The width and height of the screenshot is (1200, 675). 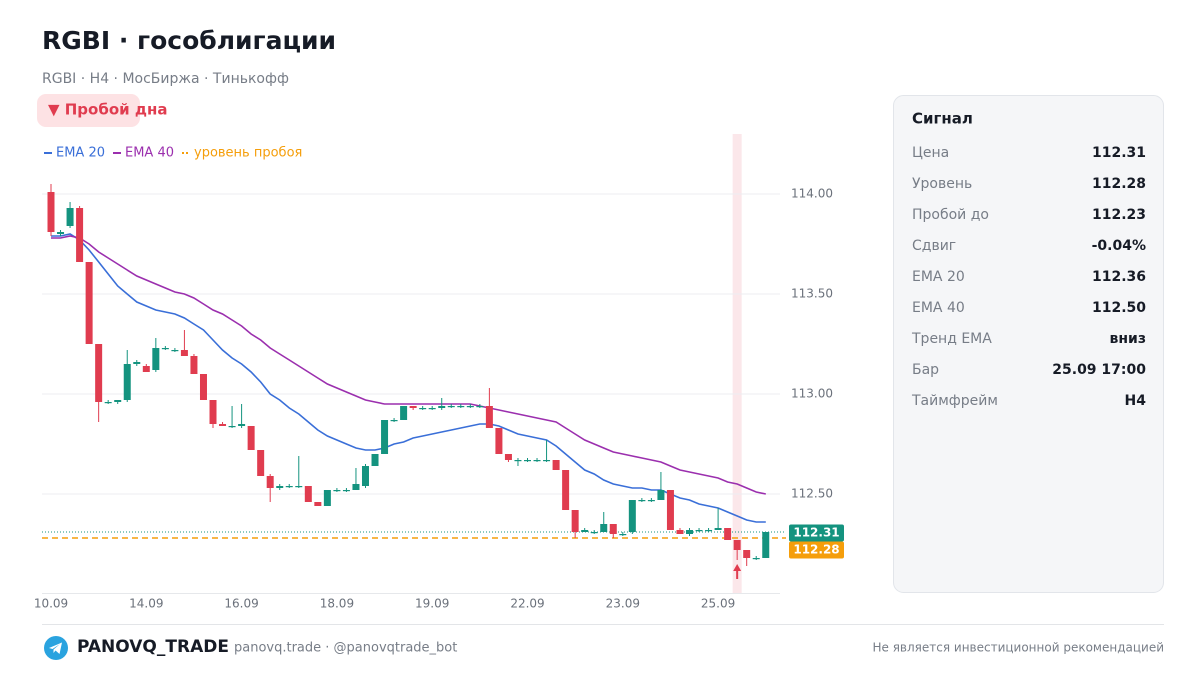 What do you see at coordinates (51, 604) in the screenshot?
I see `x-tick-label: 10.09` at bounding box center [51, 604].